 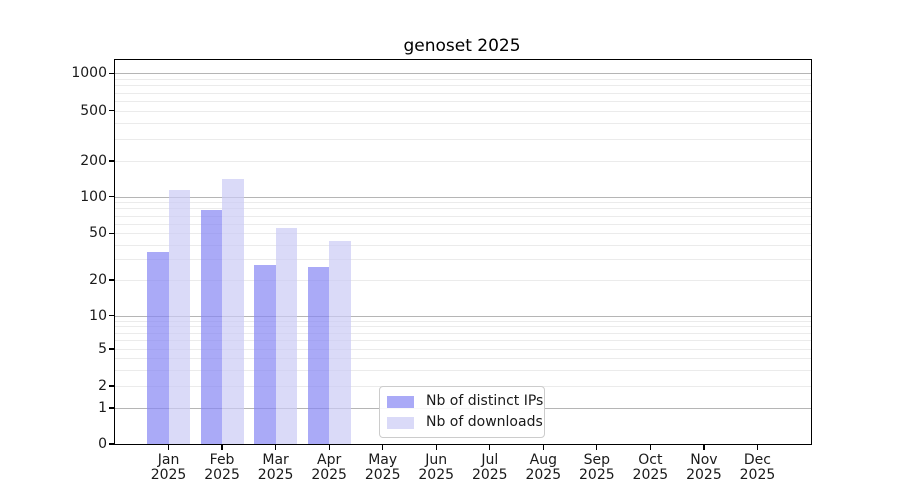 I want to click on x-tick-label: Nov 2025, so click(x=704, y=467).